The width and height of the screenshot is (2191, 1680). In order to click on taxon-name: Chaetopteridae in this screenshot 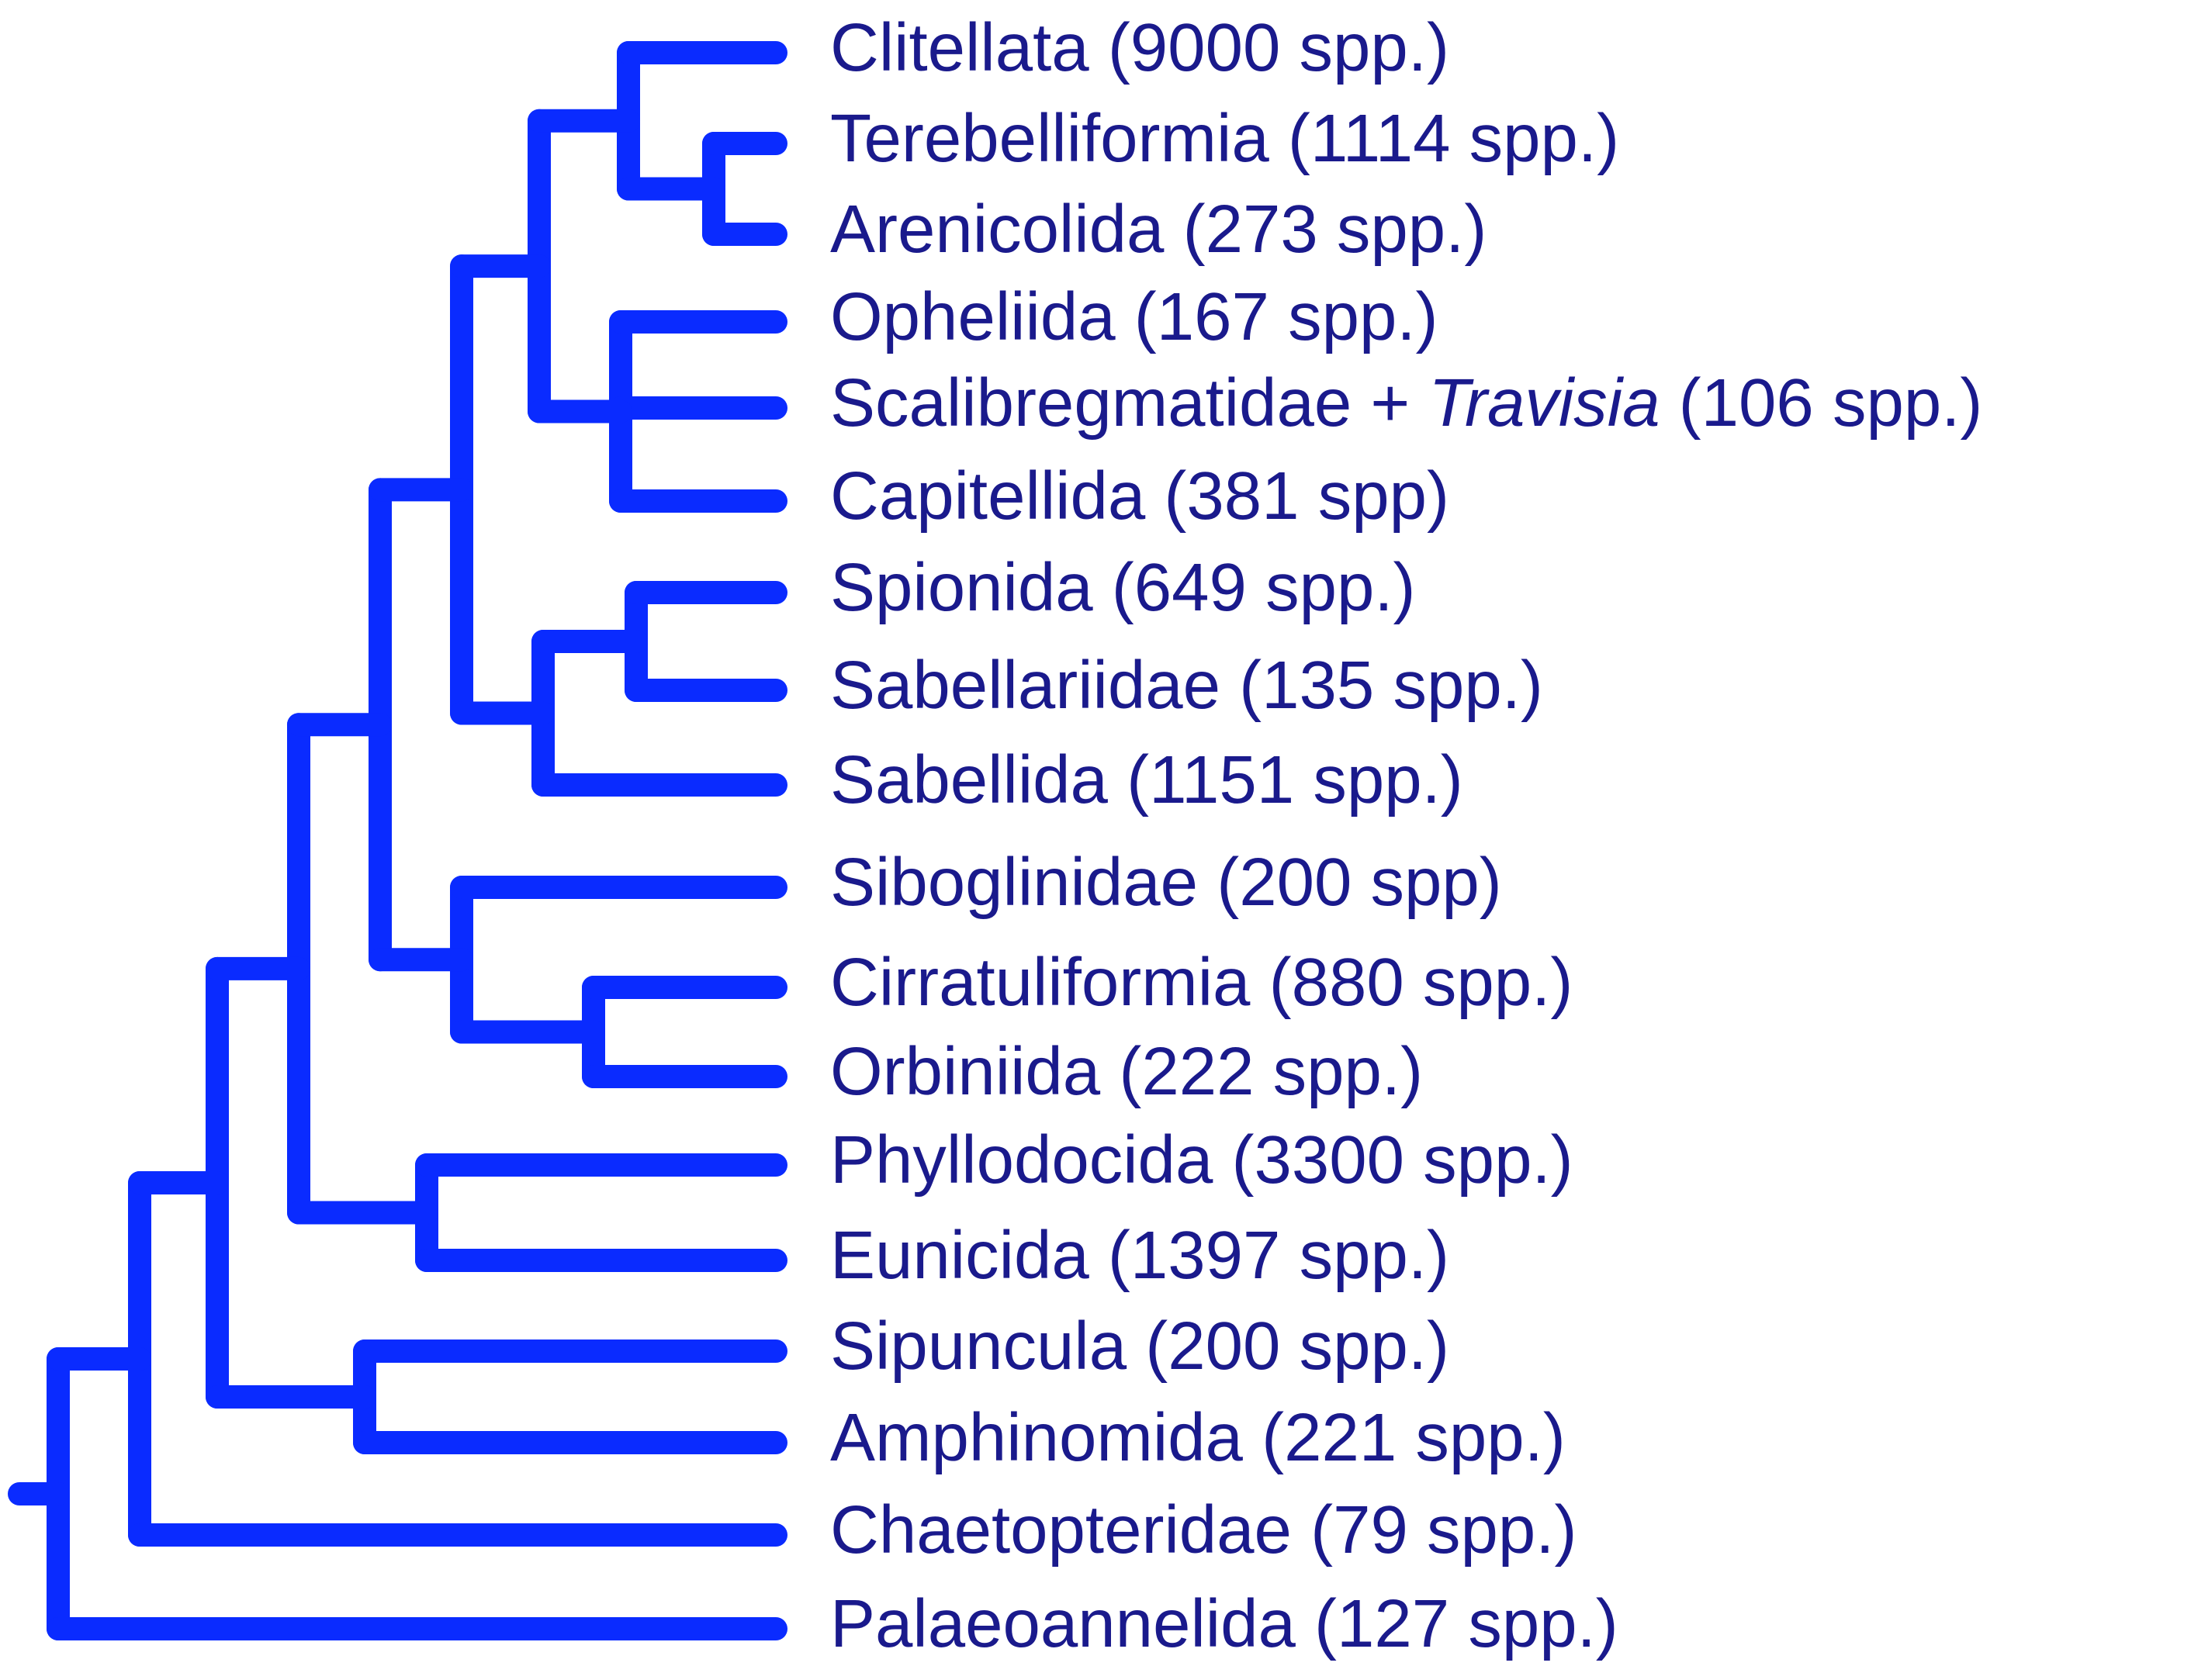, I will do `click(1061, 1530)`.